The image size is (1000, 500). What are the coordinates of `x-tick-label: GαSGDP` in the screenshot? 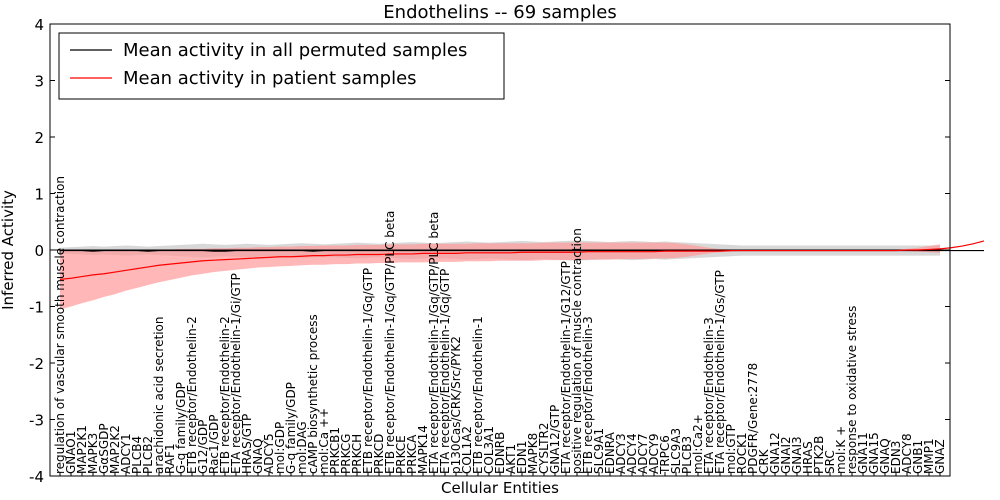 It's located at (104, 448).